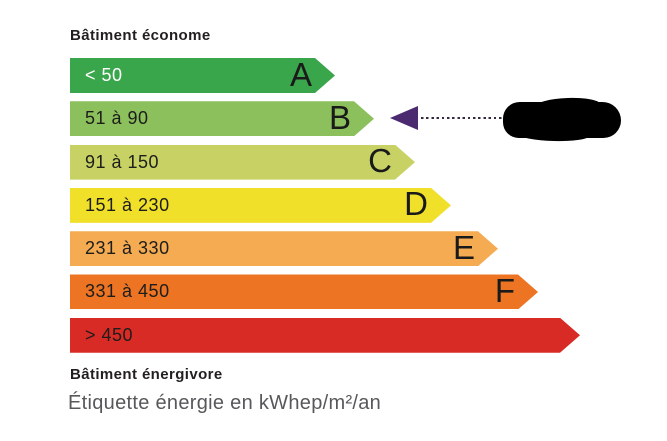 This screenshot has height=441, width=667. I want to click on energy-class-arrow: 91 à 150 C, so click(242, 162).